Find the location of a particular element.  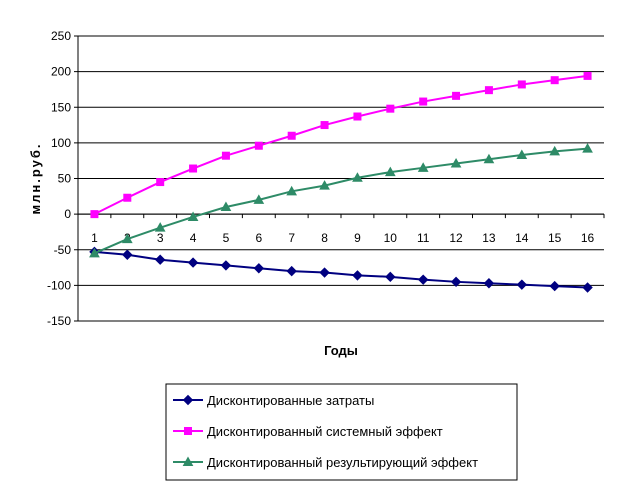

y-tick-label: -150 is located at coordinates (59, 321).